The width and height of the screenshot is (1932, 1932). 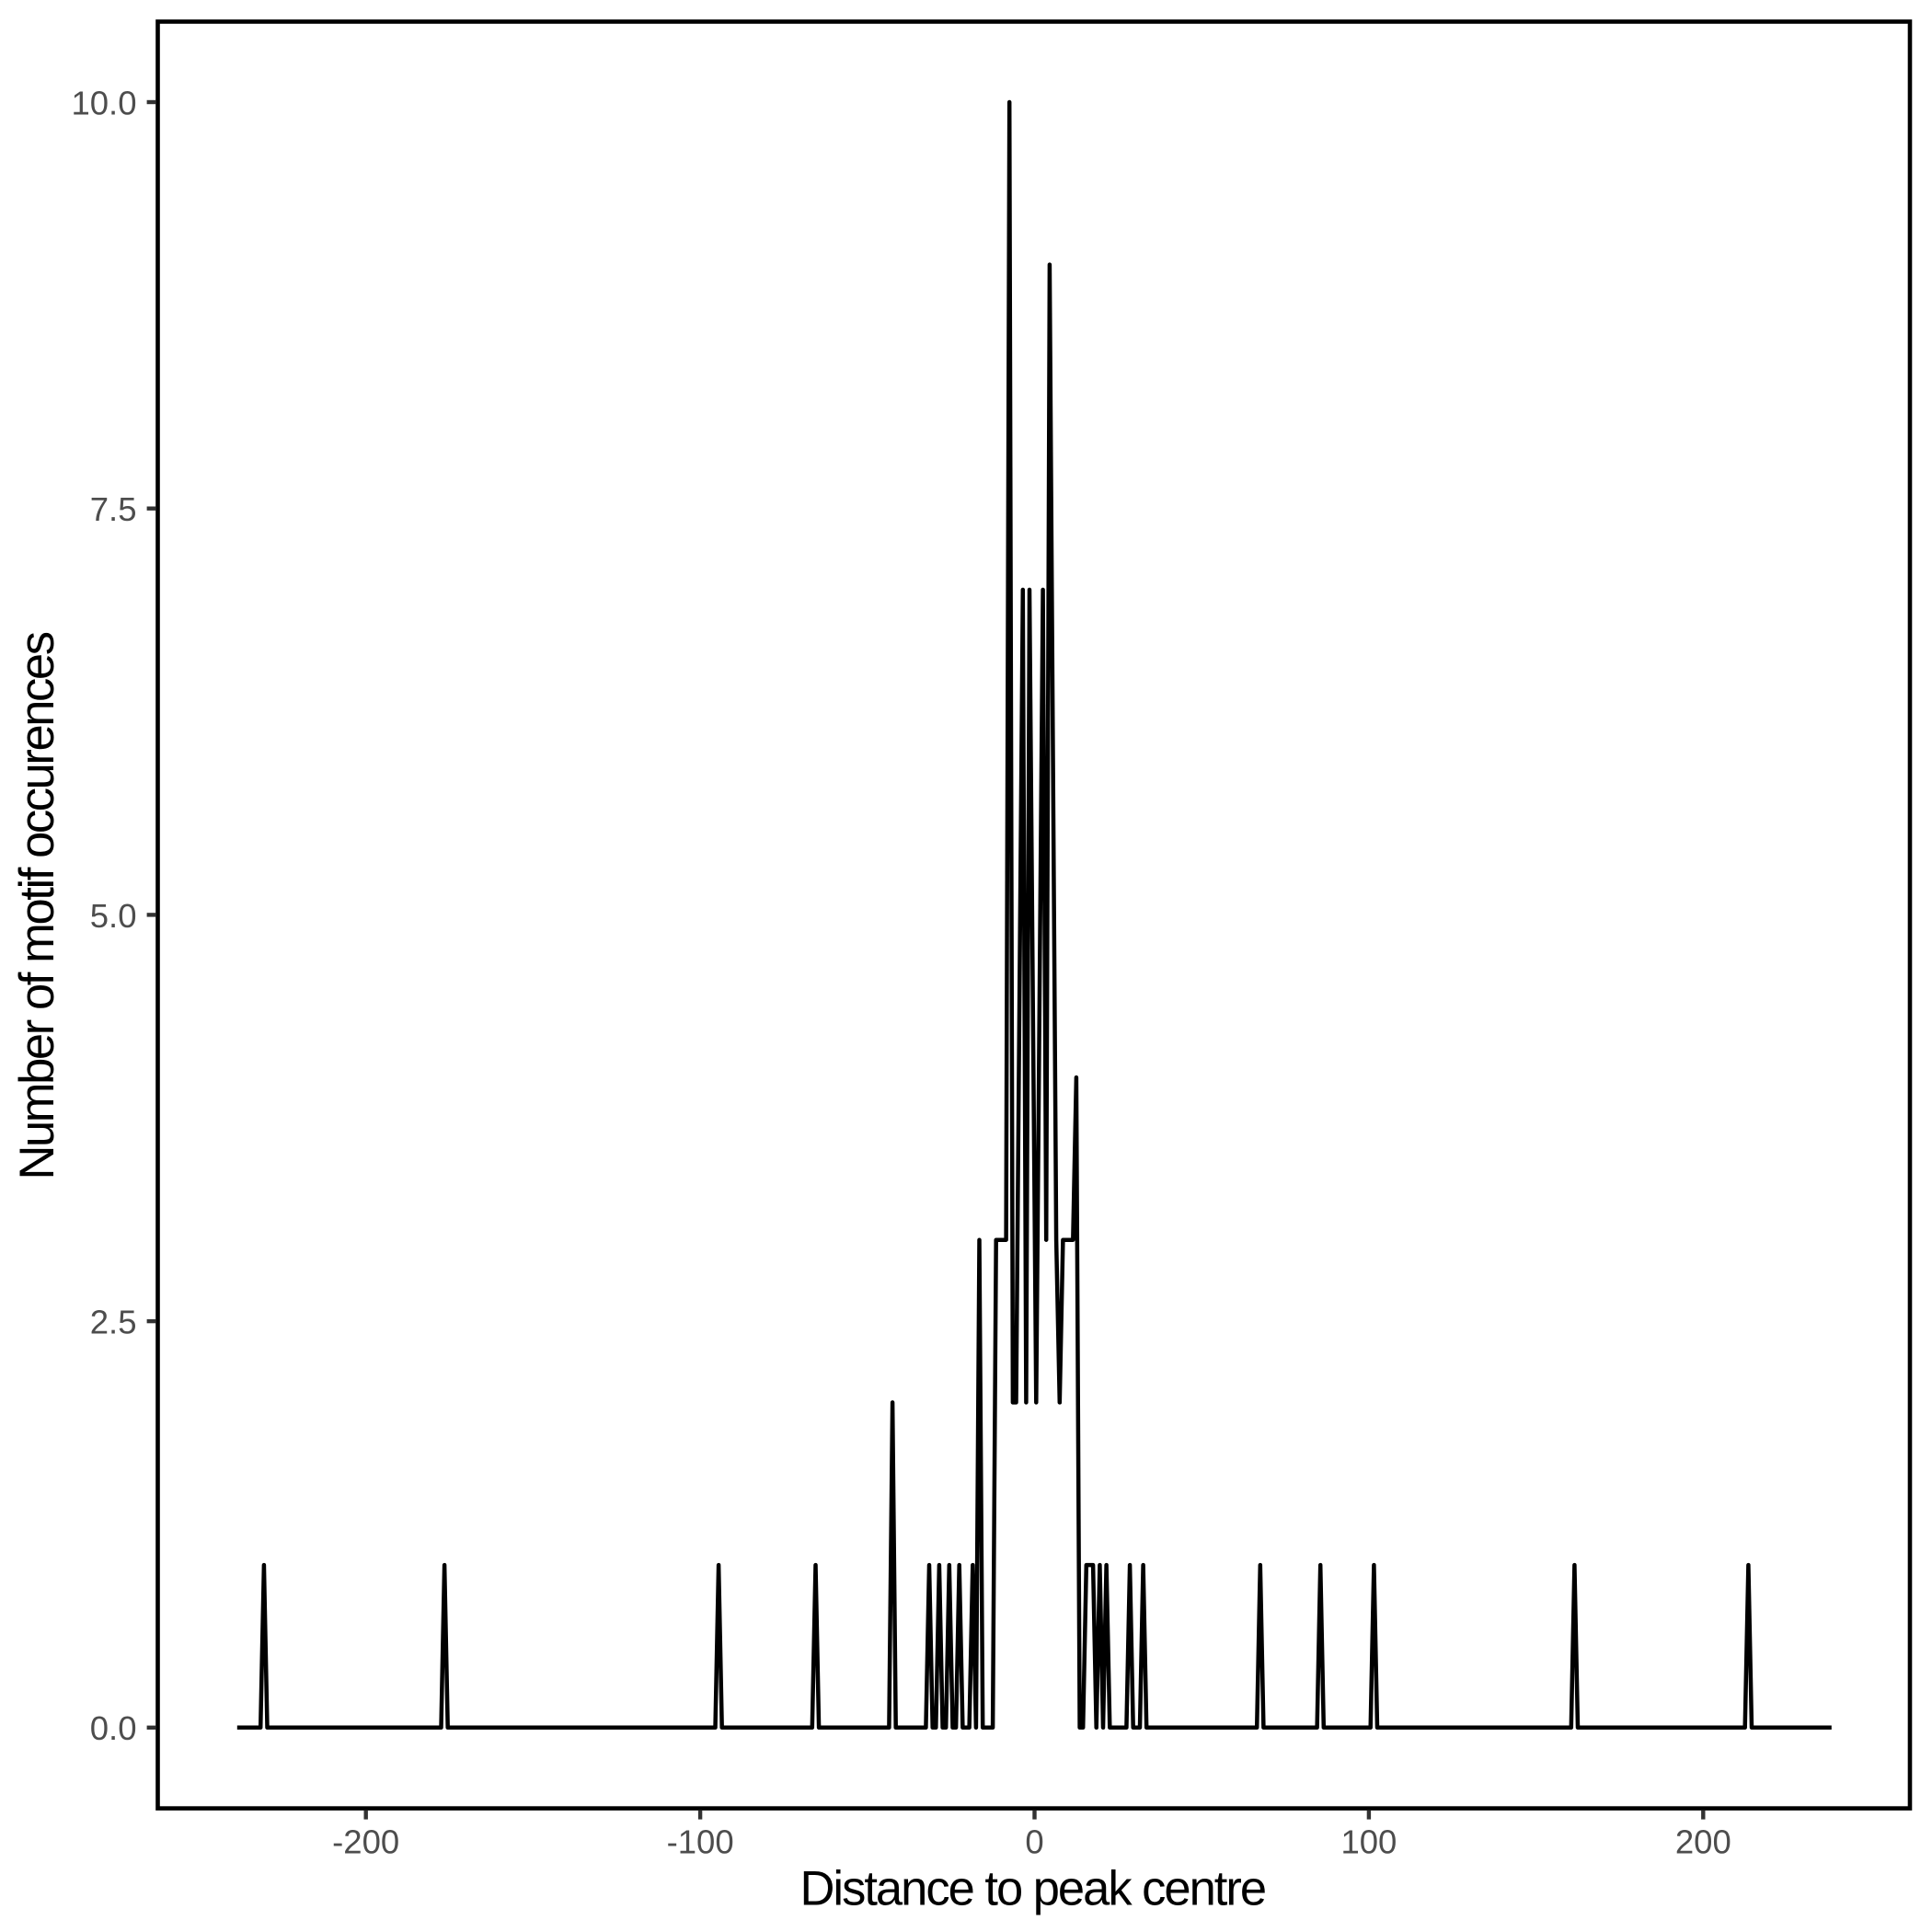 What do you see at coordinates (113, 509) in the screenshot?
I see `svg-text: 7.5` at bounding box center [113, 509].